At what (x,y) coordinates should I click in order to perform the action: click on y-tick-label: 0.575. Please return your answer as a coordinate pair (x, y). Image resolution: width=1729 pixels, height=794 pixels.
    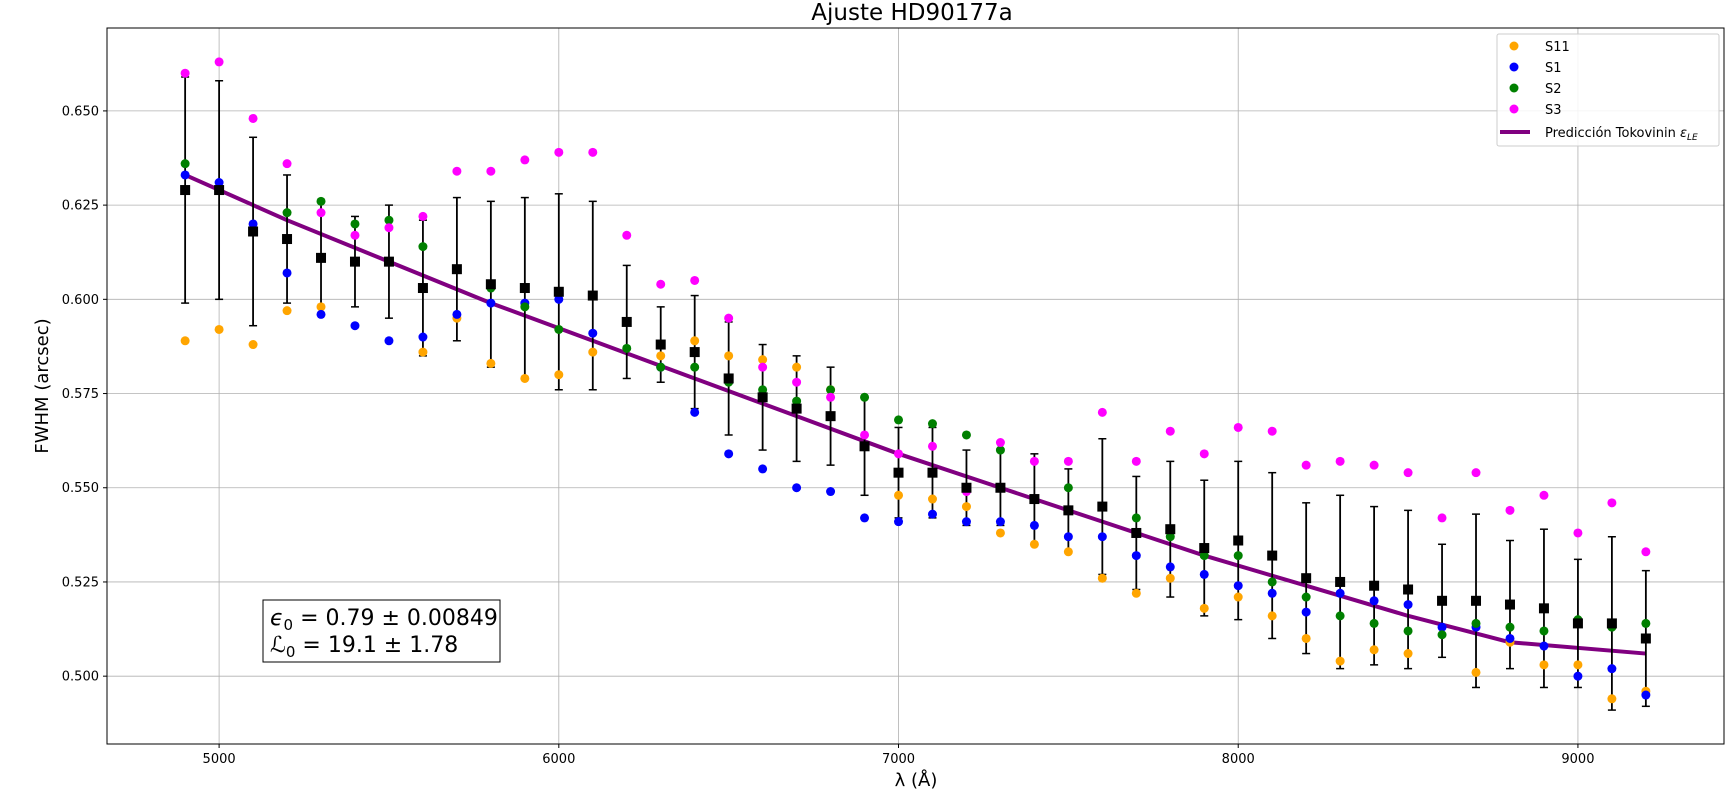
    Looking at the image, I should click on (80, 394).